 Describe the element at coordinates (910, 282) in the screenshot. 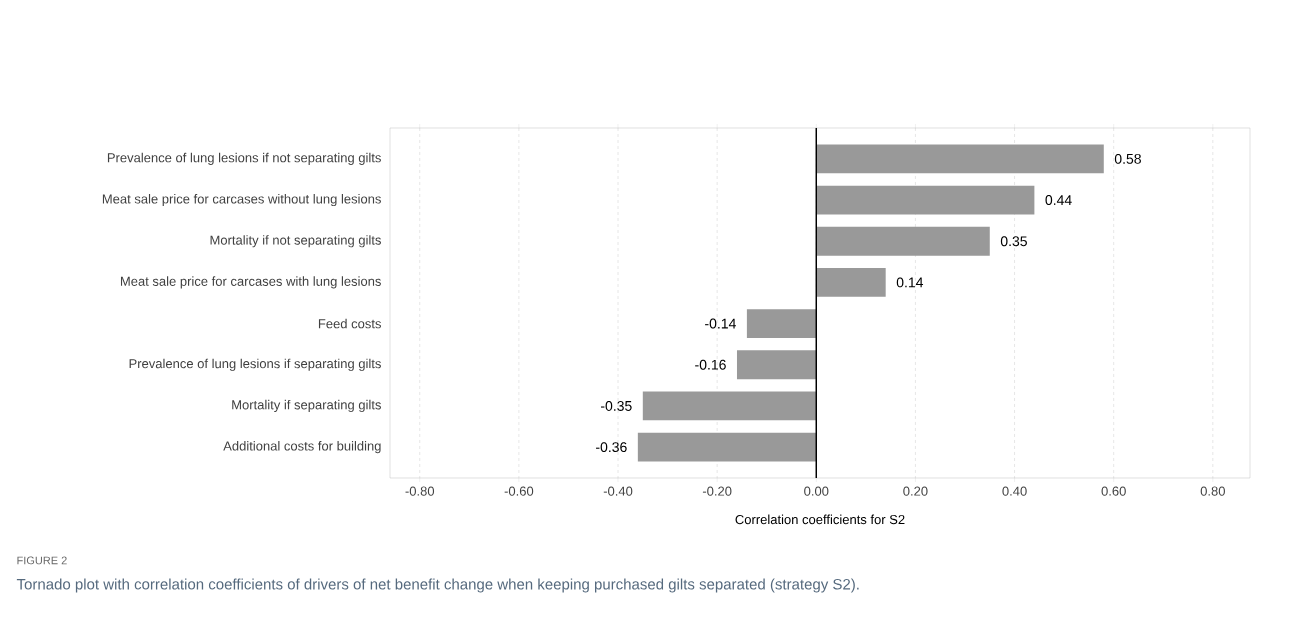

I see `data-label: 0.14` at that location.